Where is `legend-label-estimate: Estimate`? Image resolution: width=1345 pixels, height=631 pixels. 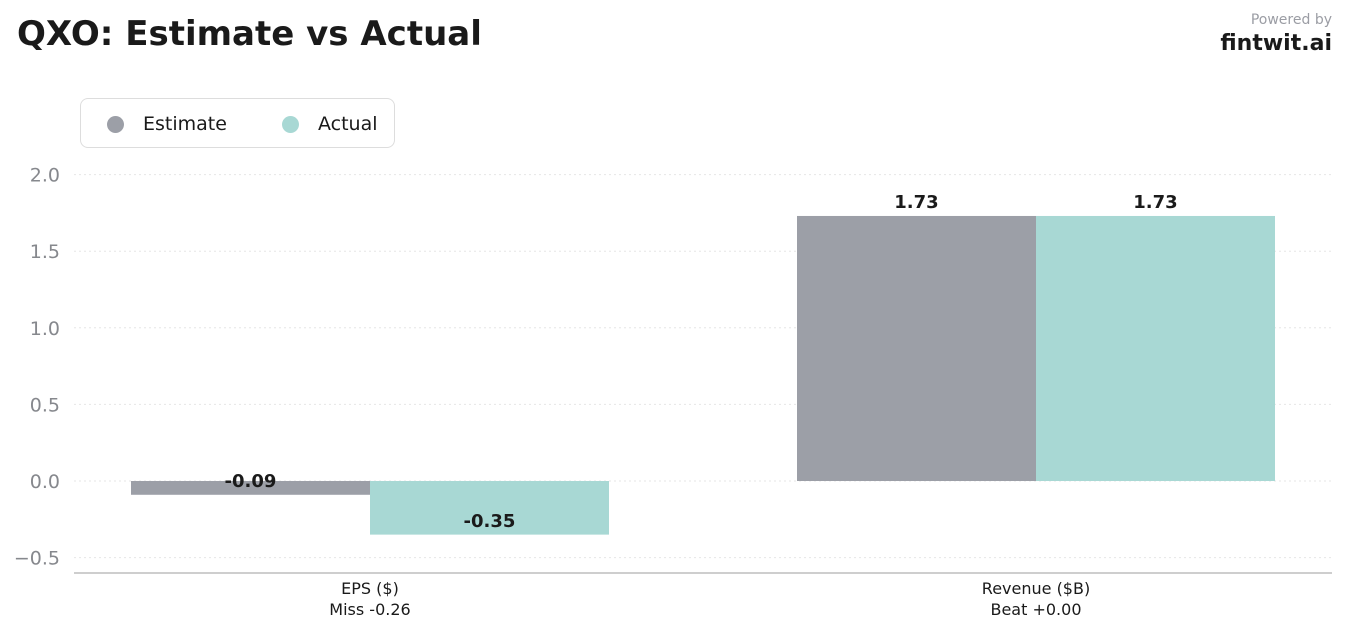 legend-label-estimate: Estimate is located at coordinates (185, 124).